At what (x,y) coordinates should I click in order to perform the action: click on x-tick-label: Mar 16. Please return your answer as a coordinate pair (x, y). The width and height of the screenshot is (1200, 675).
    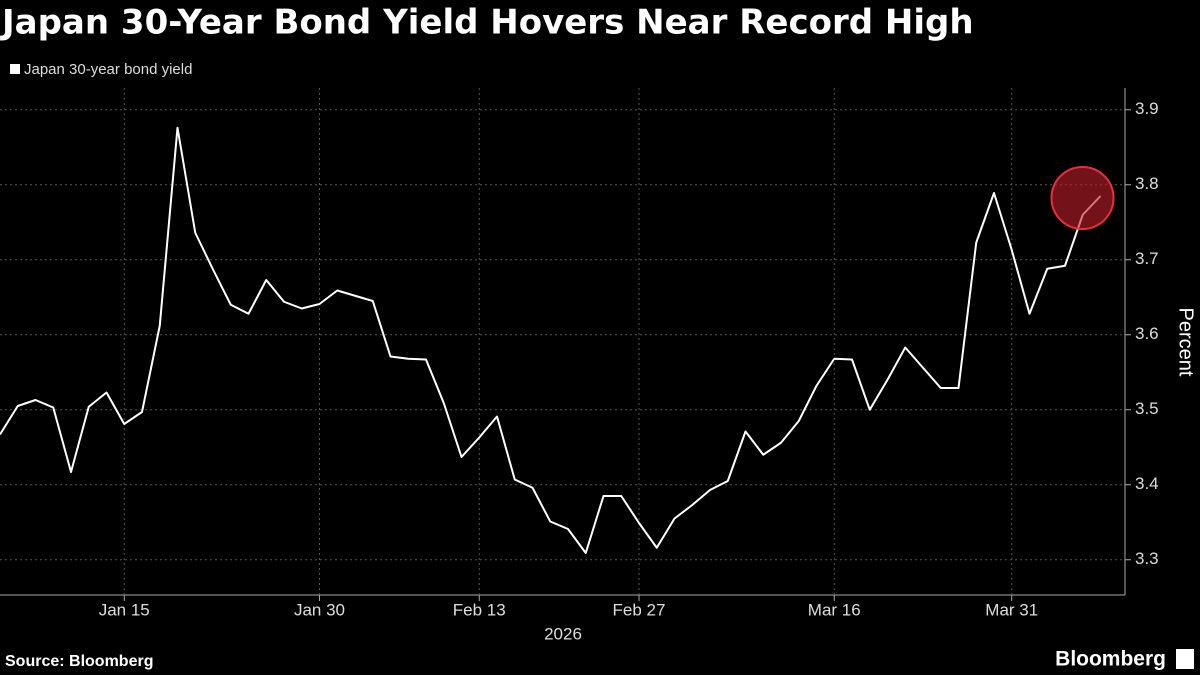
    Looking at the image, I should click on (834, 609).